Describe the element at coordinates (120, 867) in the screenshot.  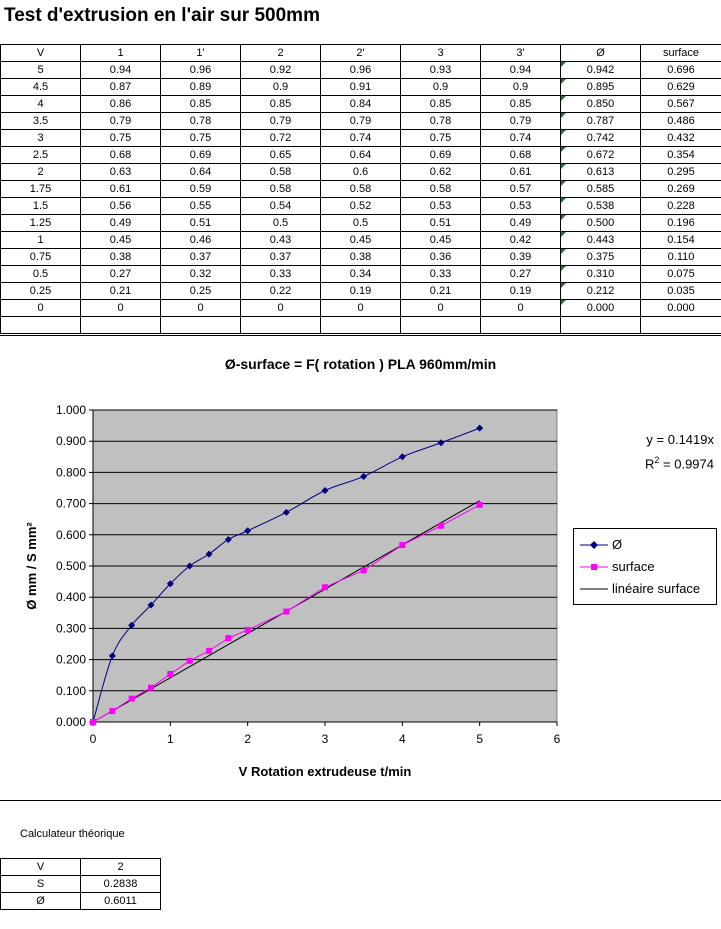
I see `calculator-cell: 2` at that location.